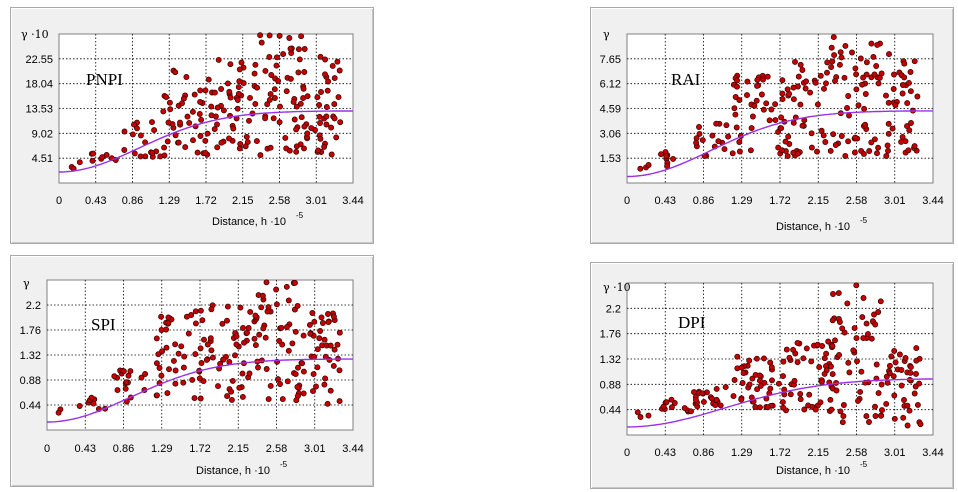  What do you see at coordinates (47, 449) in the screenshot?
I see `x-tick-label: 0` at bounding box center [47, 449].